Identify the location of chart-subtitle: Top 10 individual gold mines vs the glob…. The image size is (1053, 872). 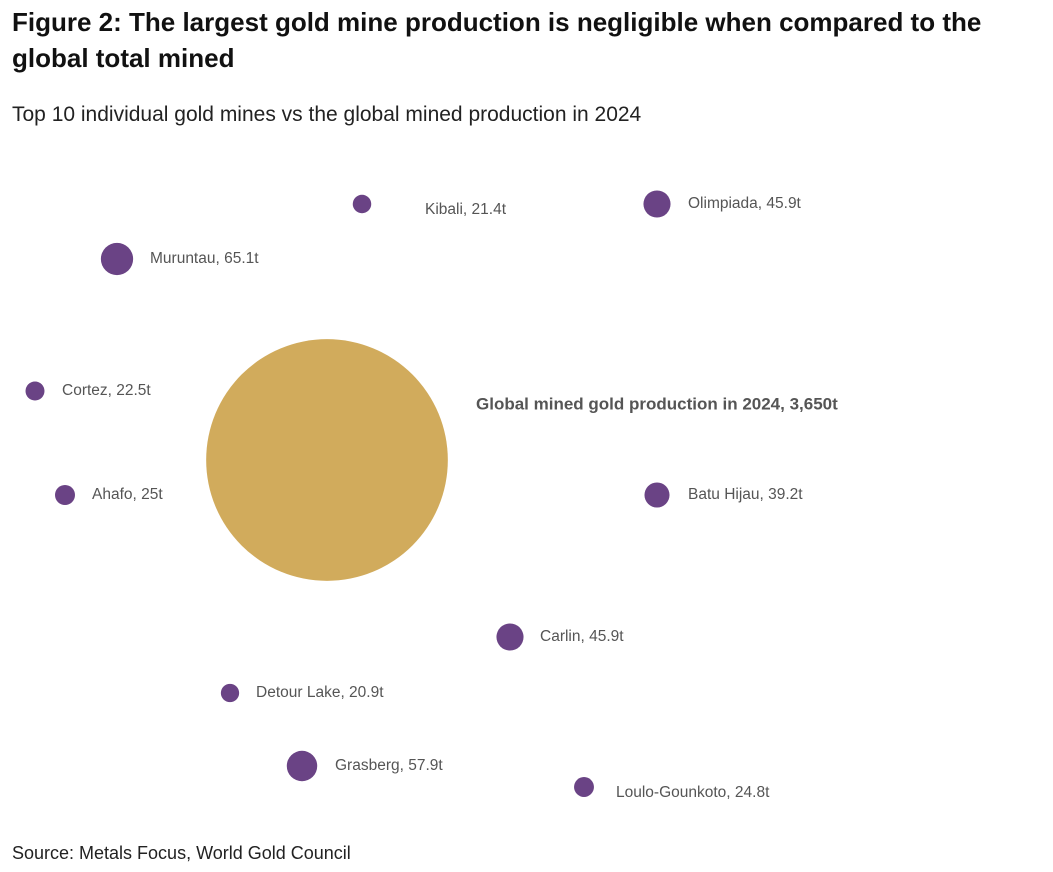
(327, 114).